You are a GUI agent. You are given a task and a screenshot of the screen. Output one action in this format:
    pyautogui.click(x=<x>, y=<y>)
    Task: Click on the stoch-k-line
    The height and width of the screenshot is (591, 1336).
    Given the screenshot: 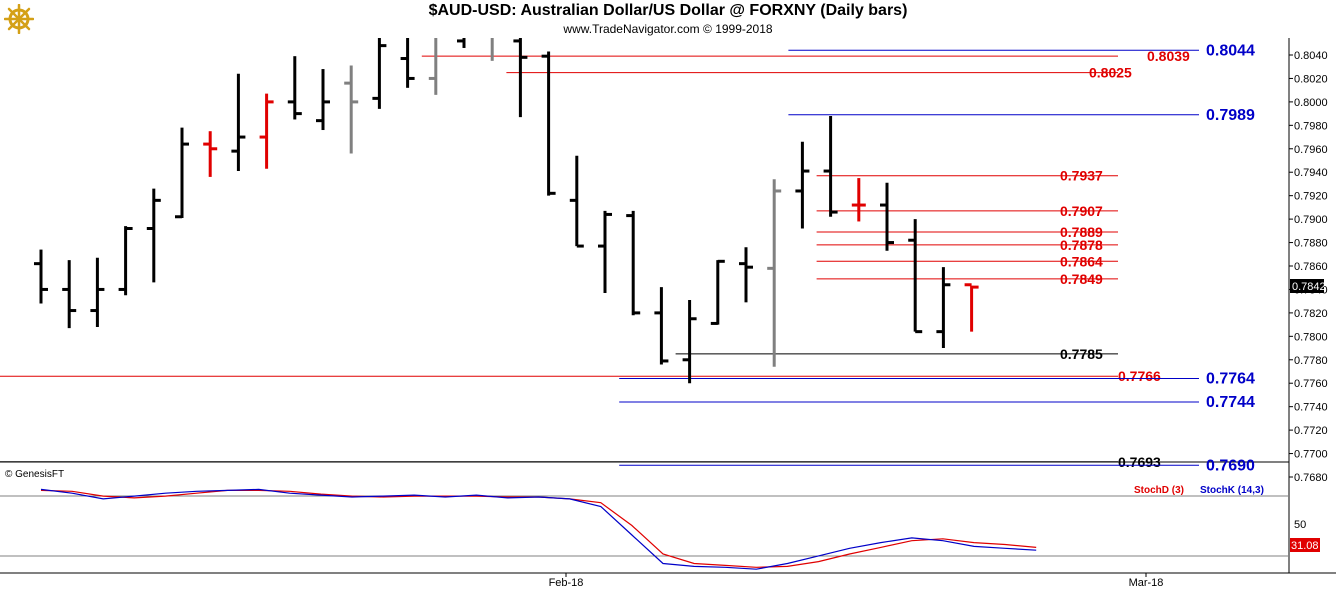 What is the action you would take?
    pyautogui.click(x=538, y=529)
    